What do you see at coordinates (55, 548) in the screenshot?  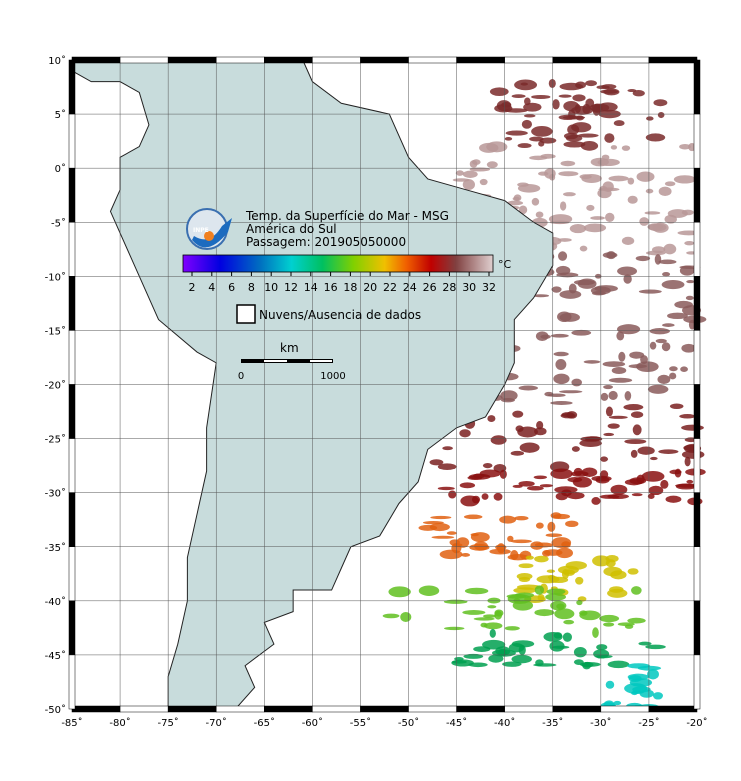 I see `lat-label: -35˚` at bounding box center [55, 548].